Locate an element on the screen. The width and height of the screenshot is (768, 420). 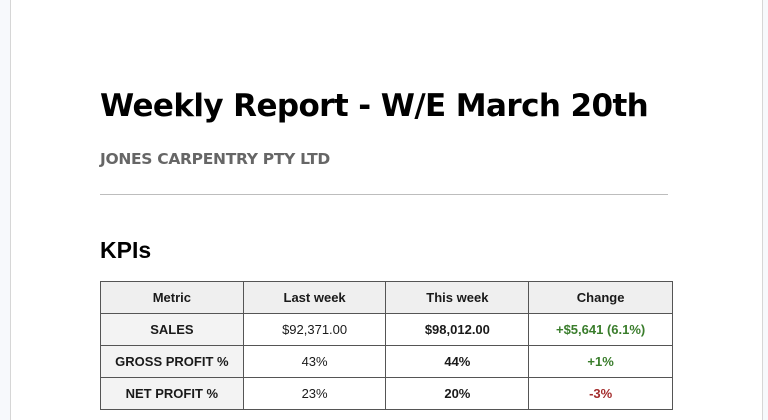
header-label: This week is located at coordinates (457, 297).